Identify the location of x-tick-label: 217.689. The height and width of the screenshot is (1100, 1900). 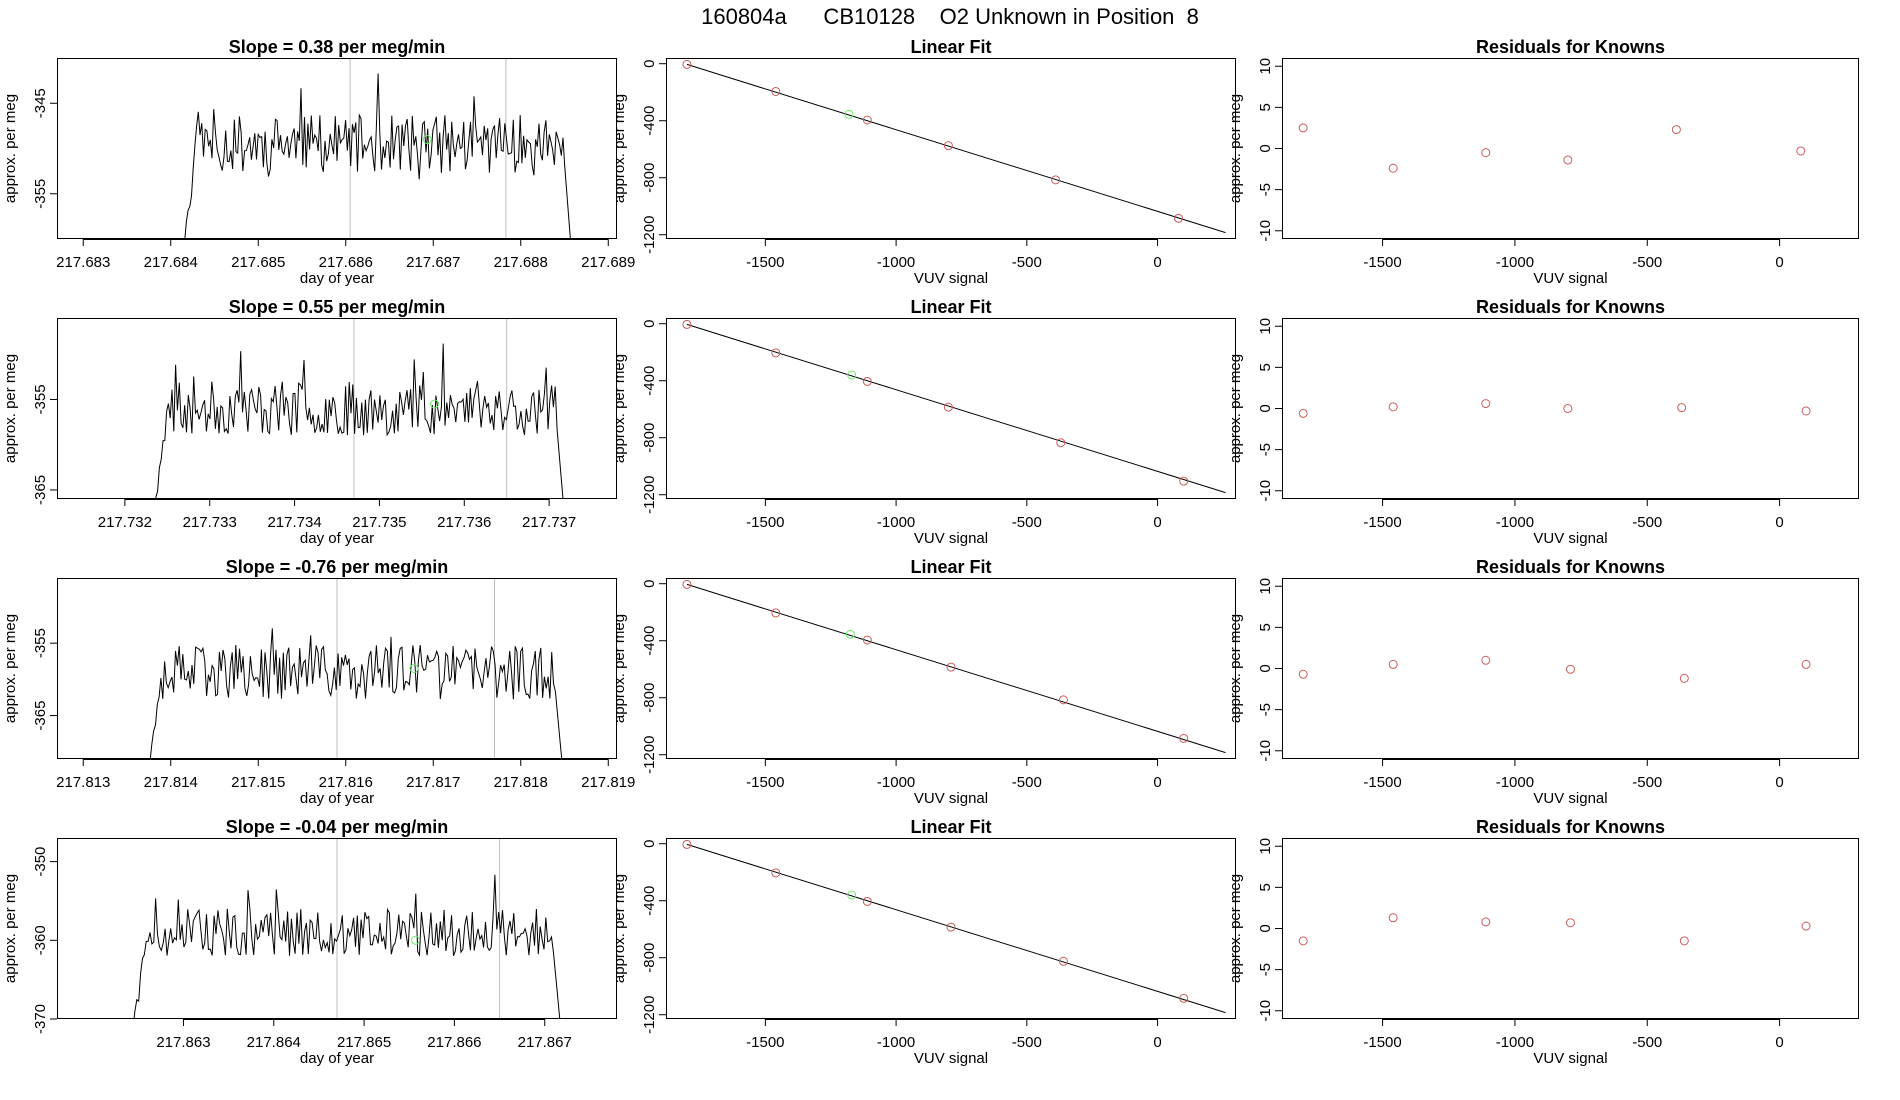
(608, 262).